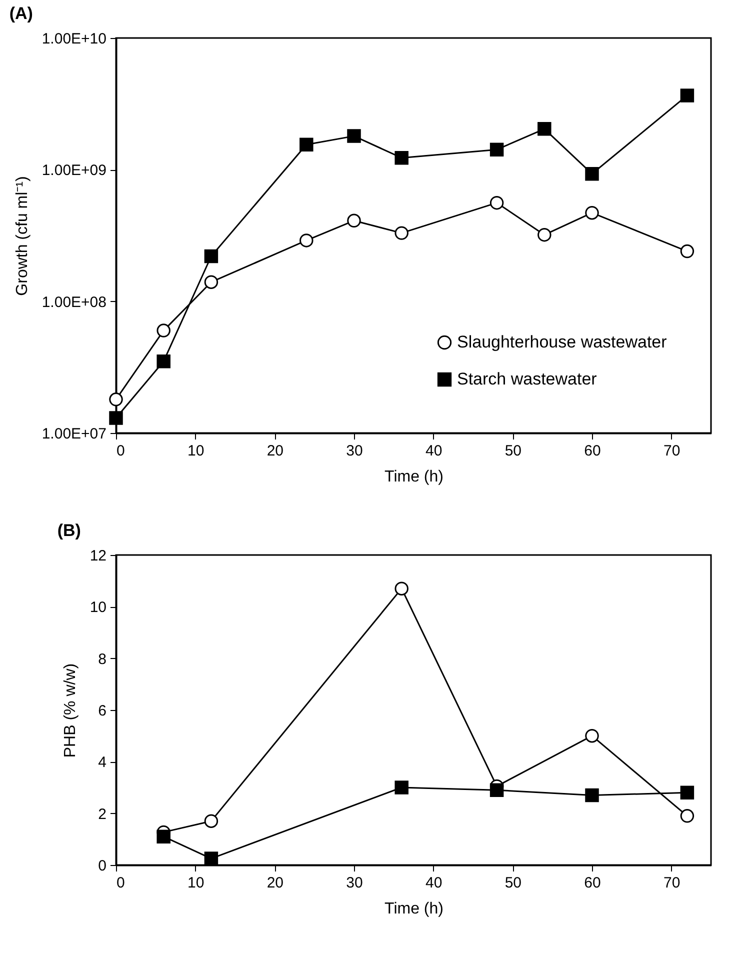 This screenshot has width=755, height=962. I want to click on y-axis-title: PHB (% w/w), so click(70, 710).